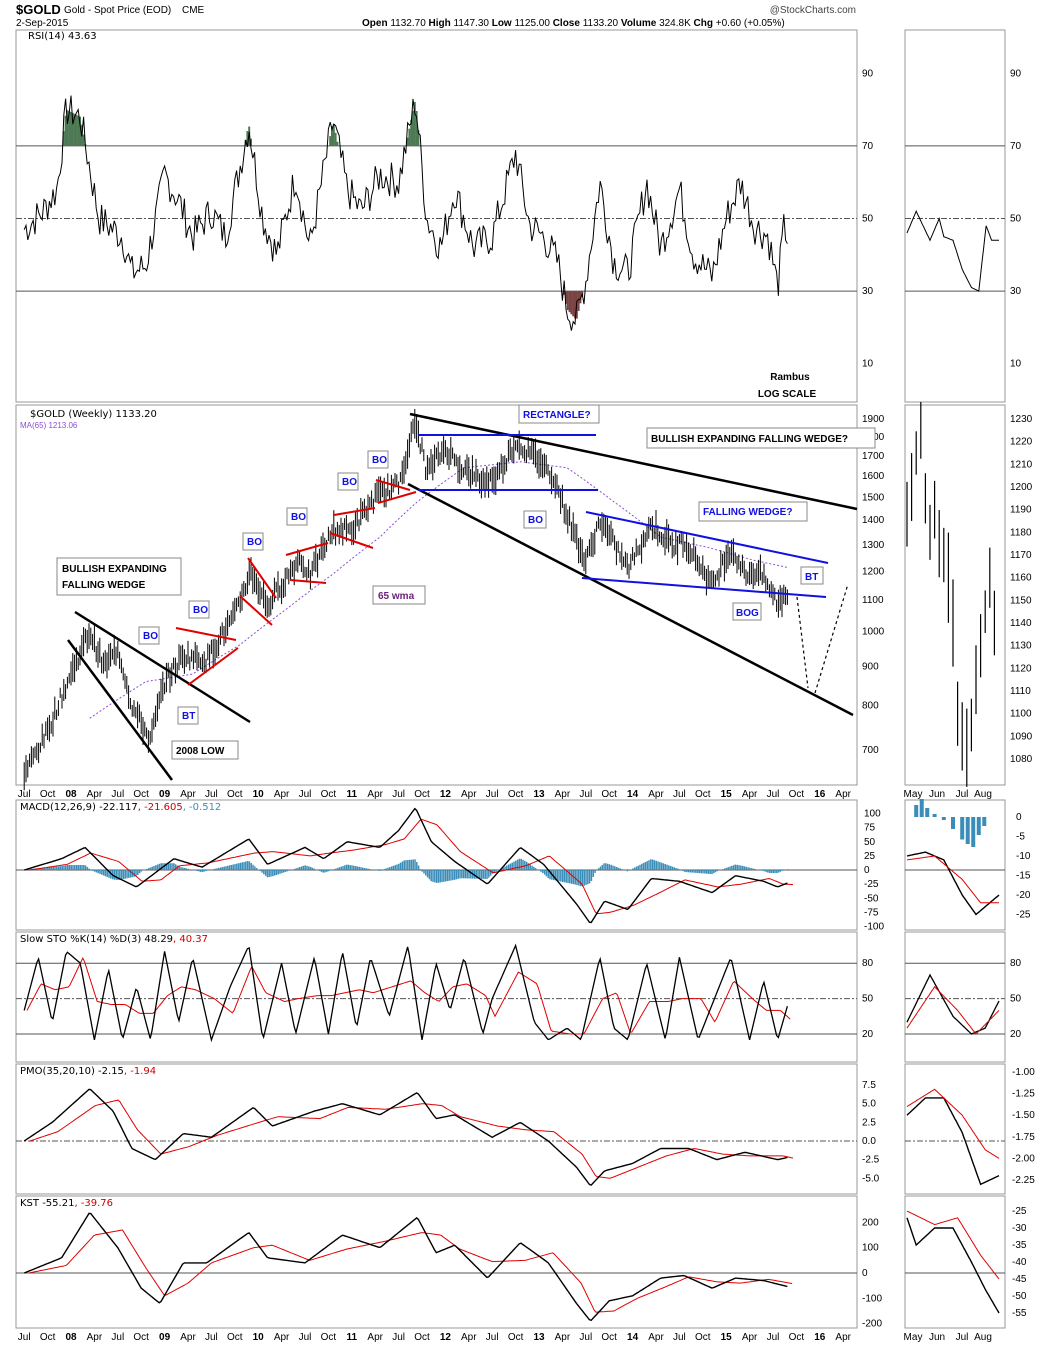 Image resolution: width=1050 pixels, height=1346 pixels. What do you see at coordinates (873, 497) in the screenshot?
I see `price-tick: 1500` at bounding box center [873, 497].